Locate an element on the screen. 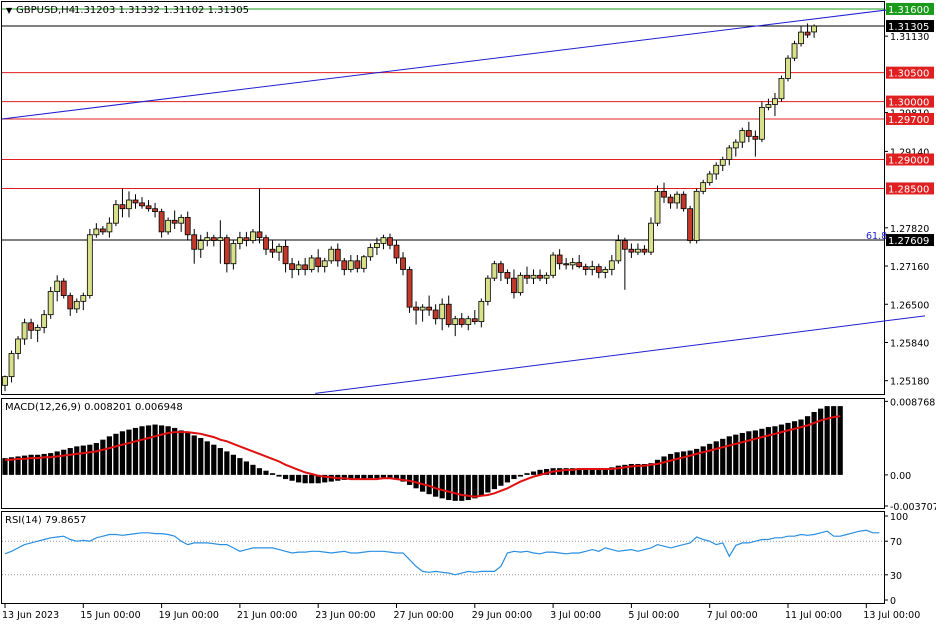 This screenshot has width=936, height=624. time-label-0: 13 Jun 2023 is located at coordinates (30, 615).